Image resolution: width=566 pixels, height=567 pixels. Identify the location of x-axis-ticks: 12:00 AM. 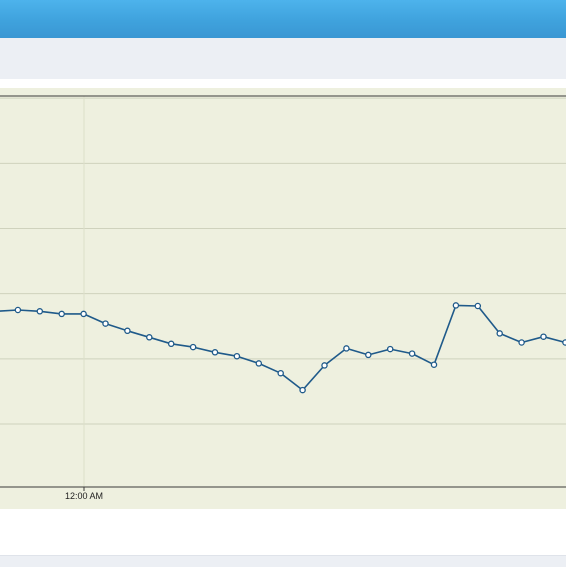
(84, 494).